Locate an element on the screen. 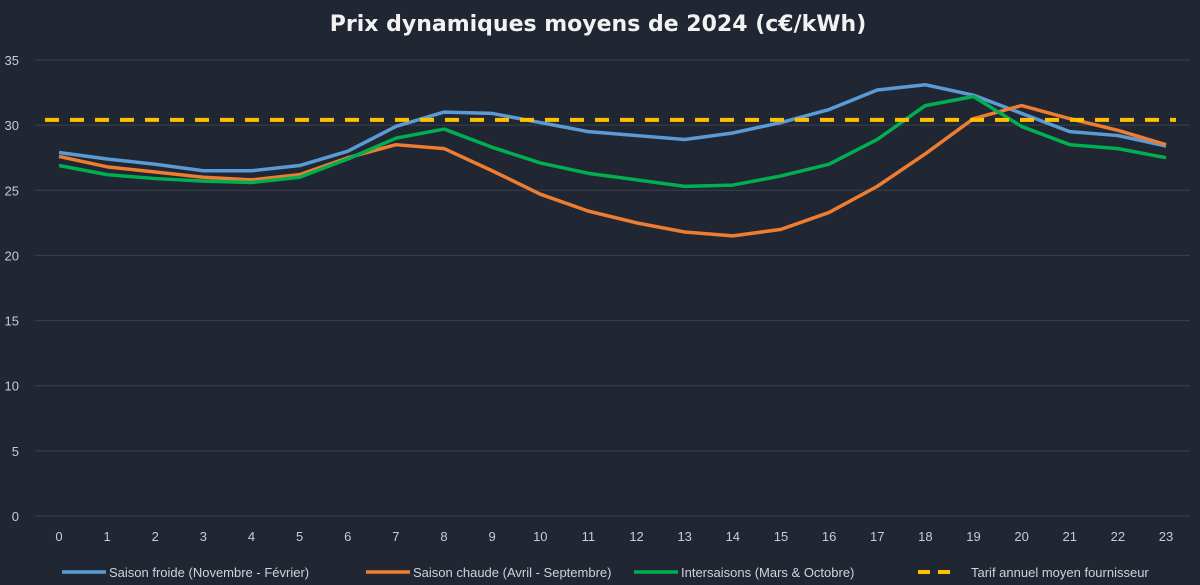 This screenshot has width=1200, height=585. x-tick-label: 3 is located at coordinates (203, 536).